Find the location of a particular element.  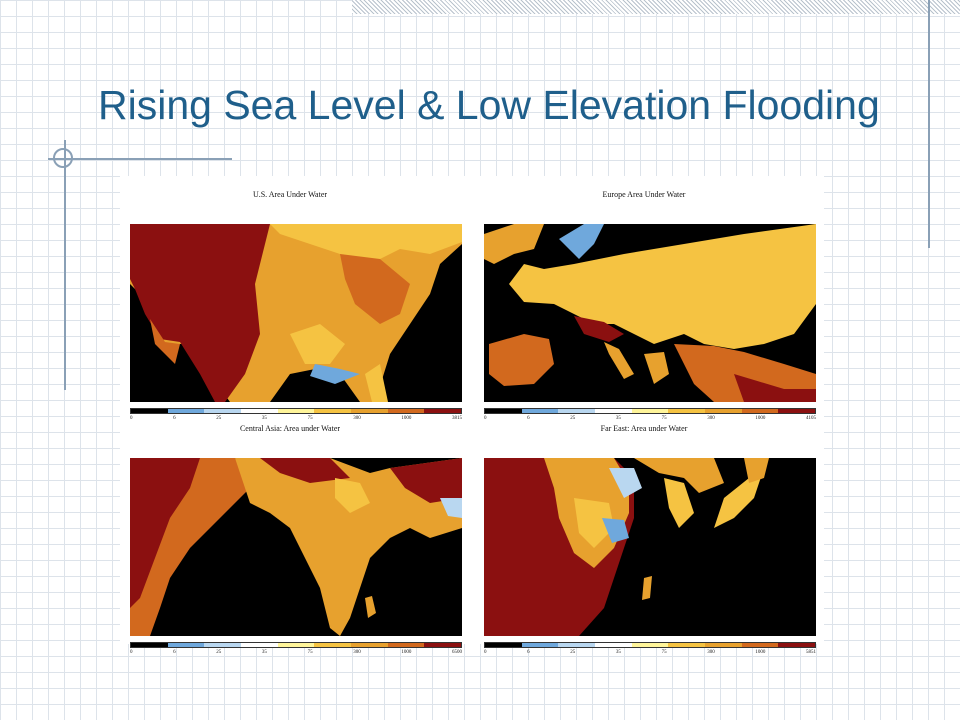

us-color-scale is located at coordinates (296, 411).